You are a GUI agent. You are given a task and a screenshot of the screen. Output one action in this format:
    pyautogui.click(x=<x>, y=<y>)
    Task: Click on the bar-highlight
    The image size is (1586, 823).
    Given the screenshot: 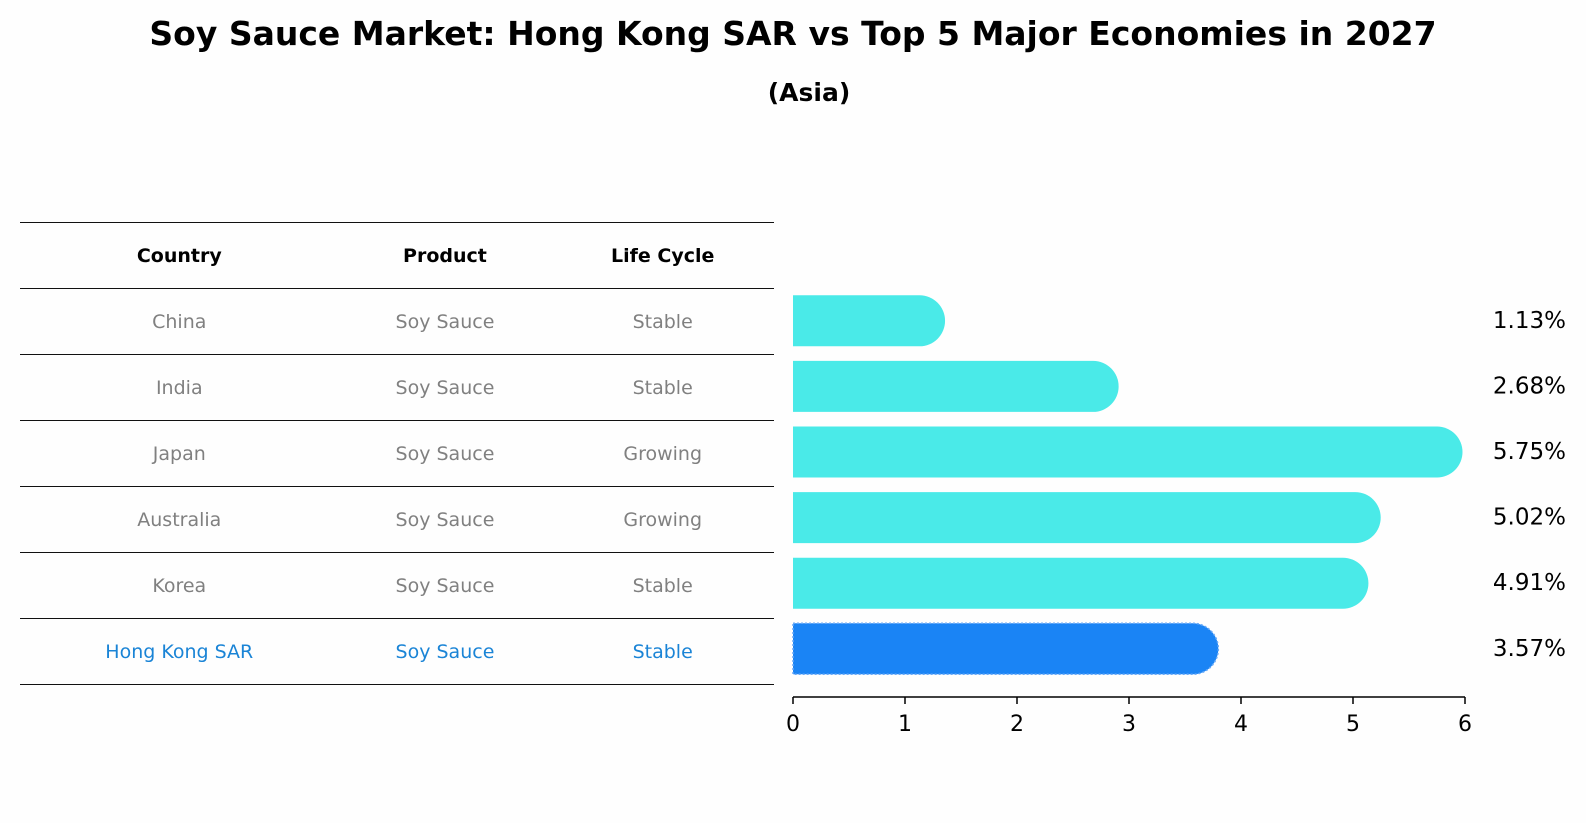 What is the action you would take?
    pyautogui.click(x=1006, y=649)
    